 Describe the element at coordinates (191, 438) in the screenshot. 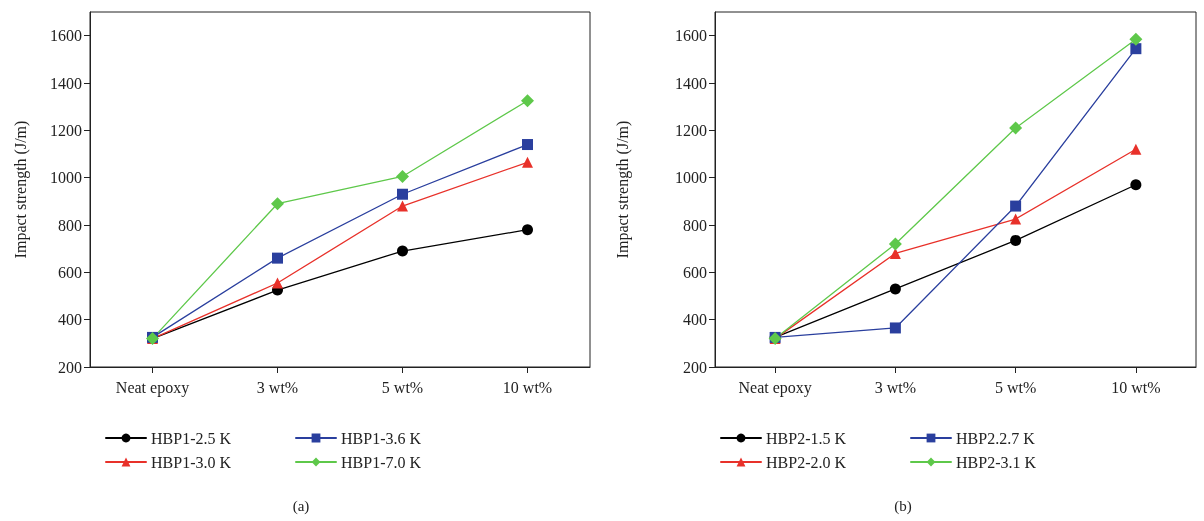

I see `legend-label: HBP1-2.5 K` at that location.